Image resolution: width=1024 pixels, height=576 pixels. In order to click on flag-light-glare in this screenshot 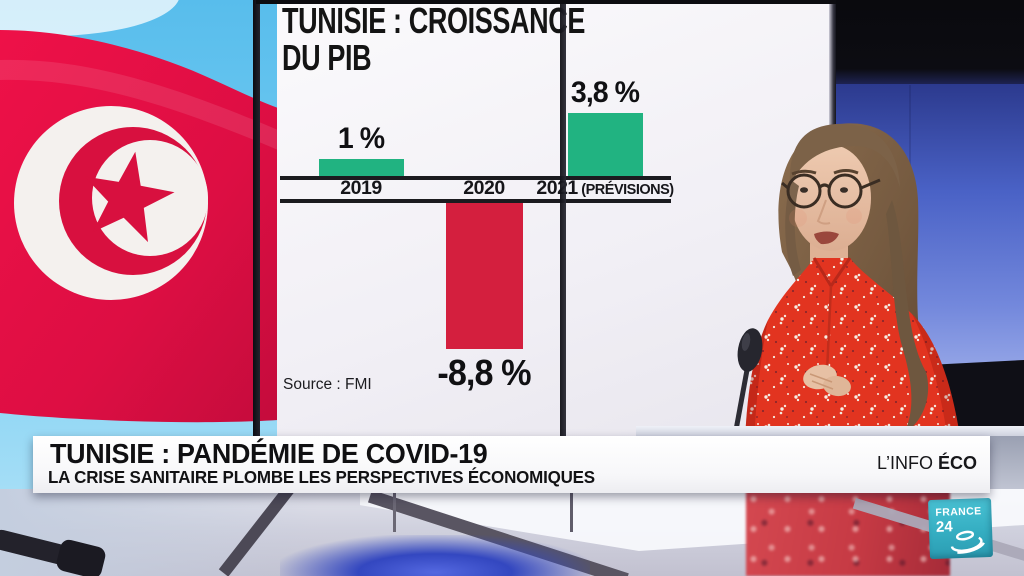, I will do `click(89, 18)`.